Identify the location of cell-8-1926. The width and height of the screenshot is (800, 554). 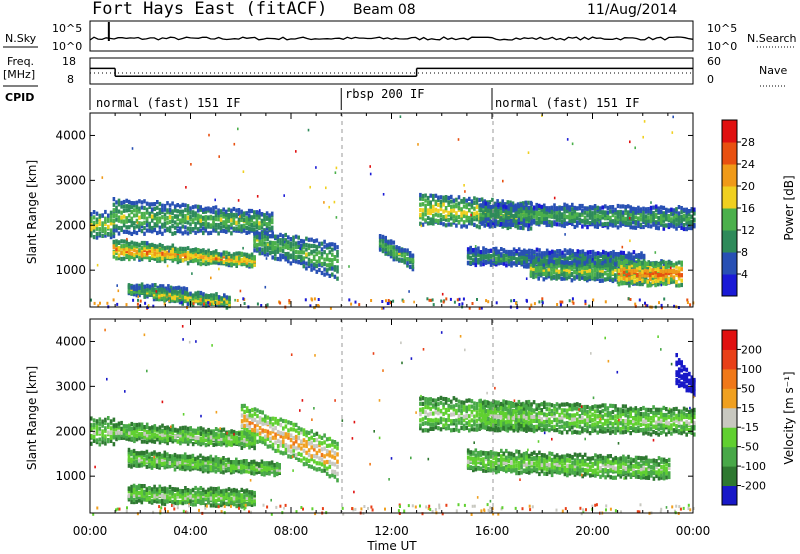
(491, 221).